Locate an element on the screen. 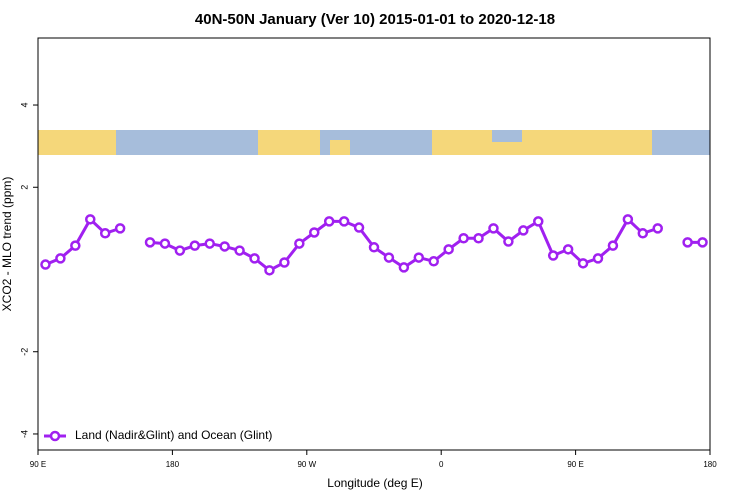 The image size is (750, 500). legend: Land (Nadir&Glint) and Ocean (Glint) is located at coordinates (158, 435).